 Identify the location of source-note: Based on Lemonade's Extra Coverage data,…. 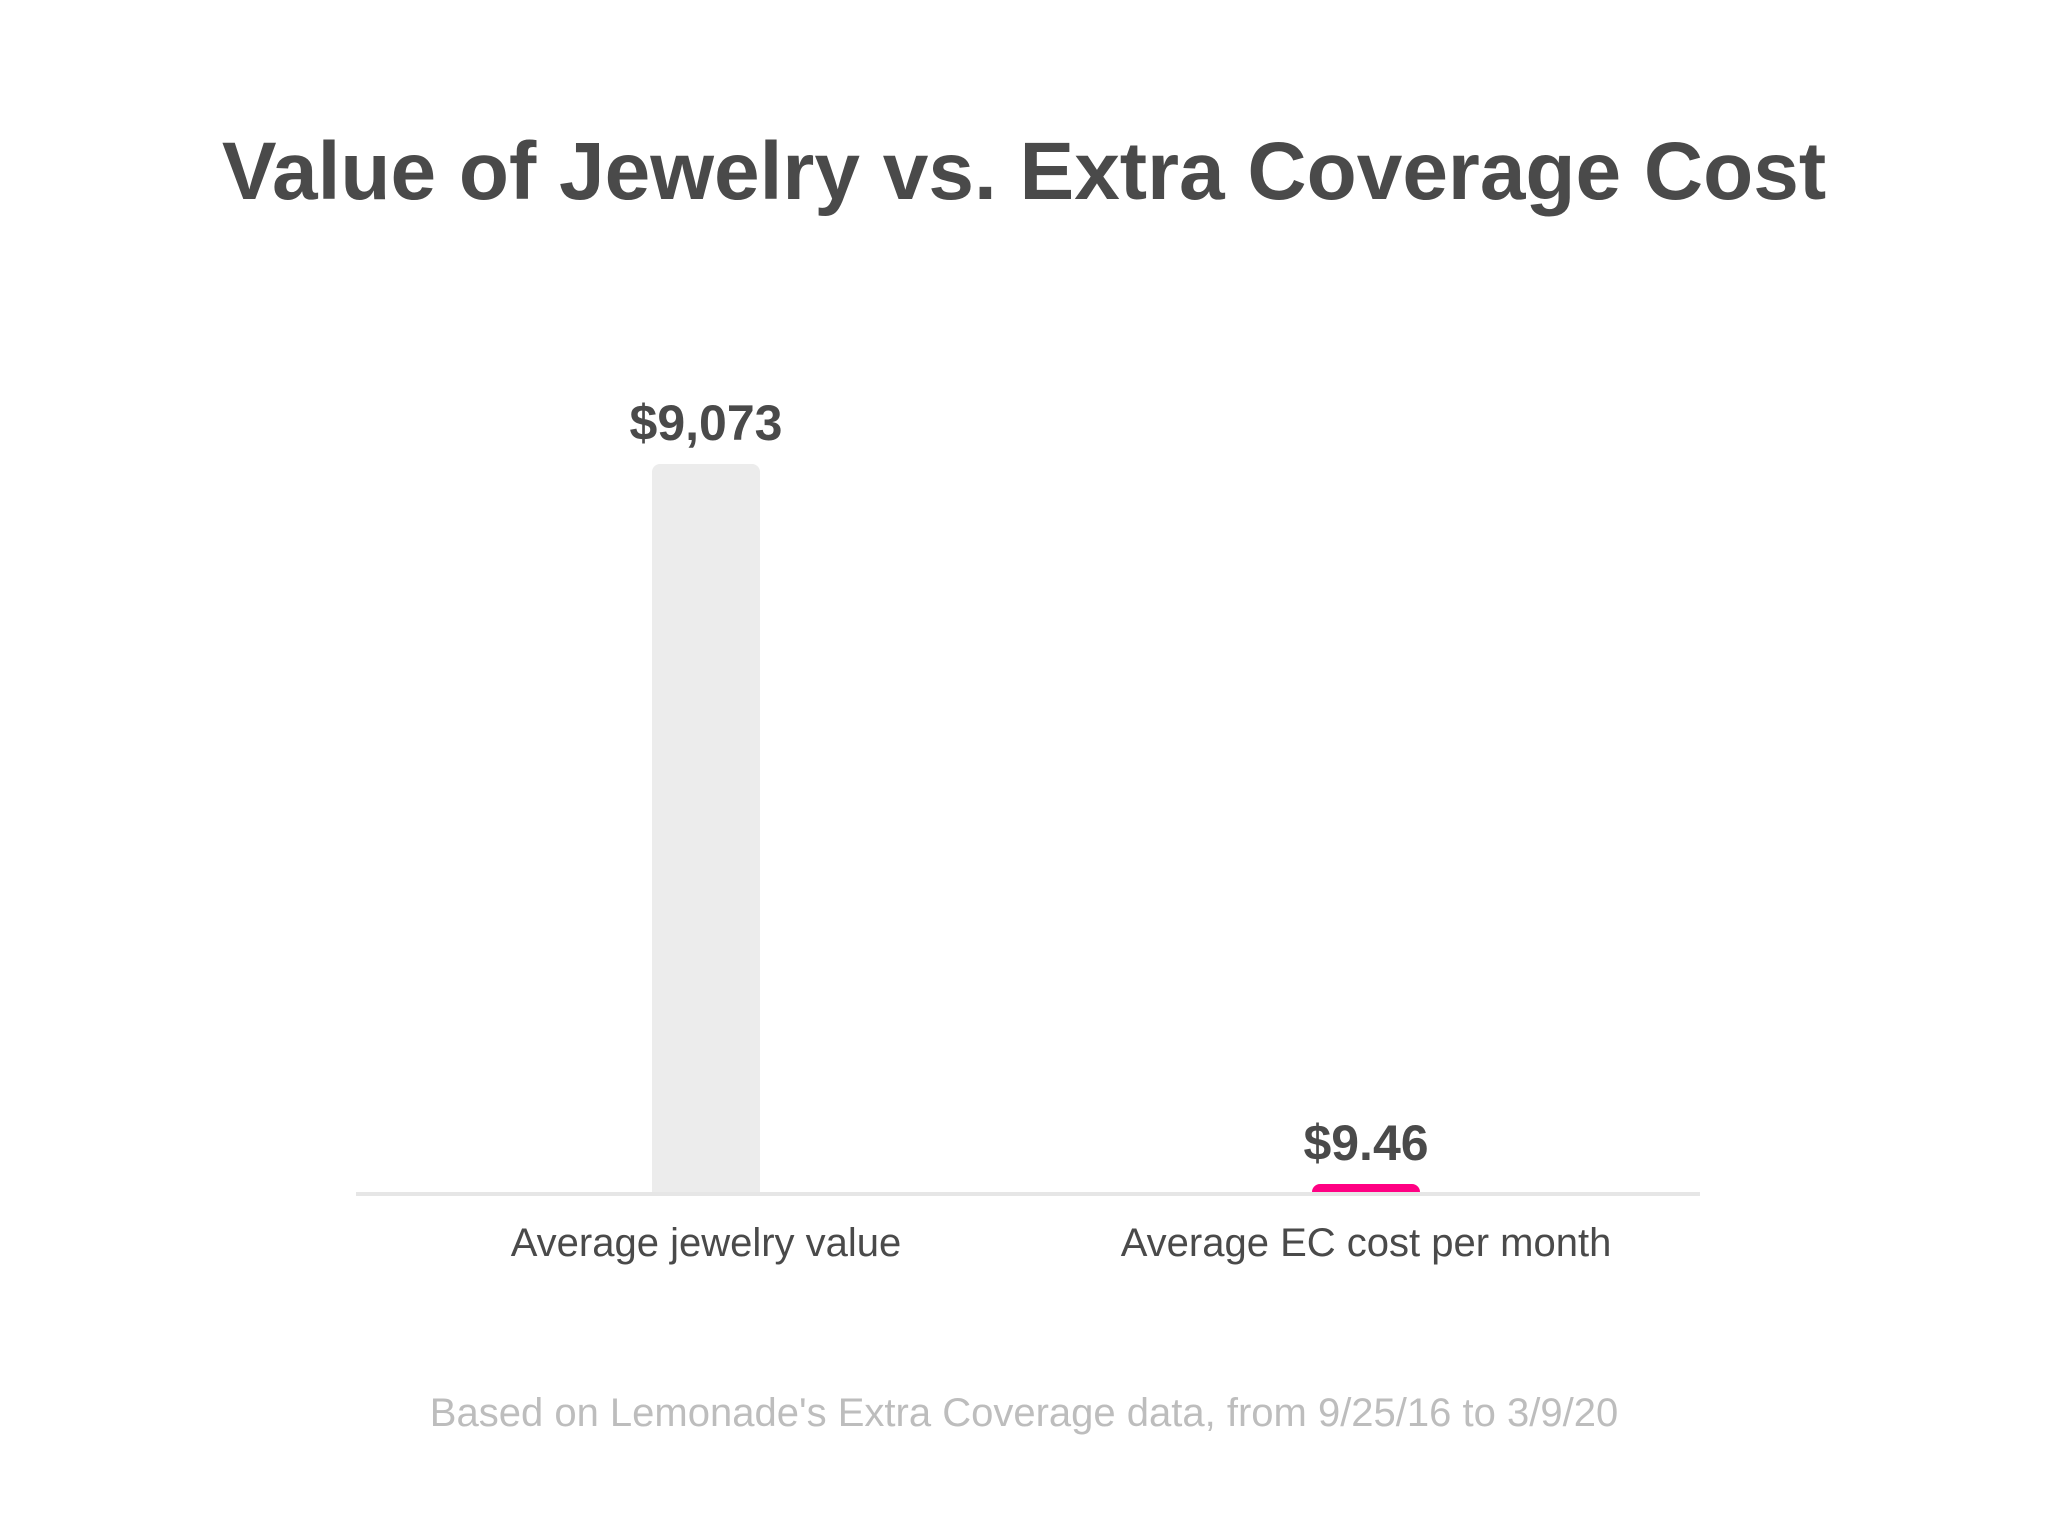
(1024, 1413).